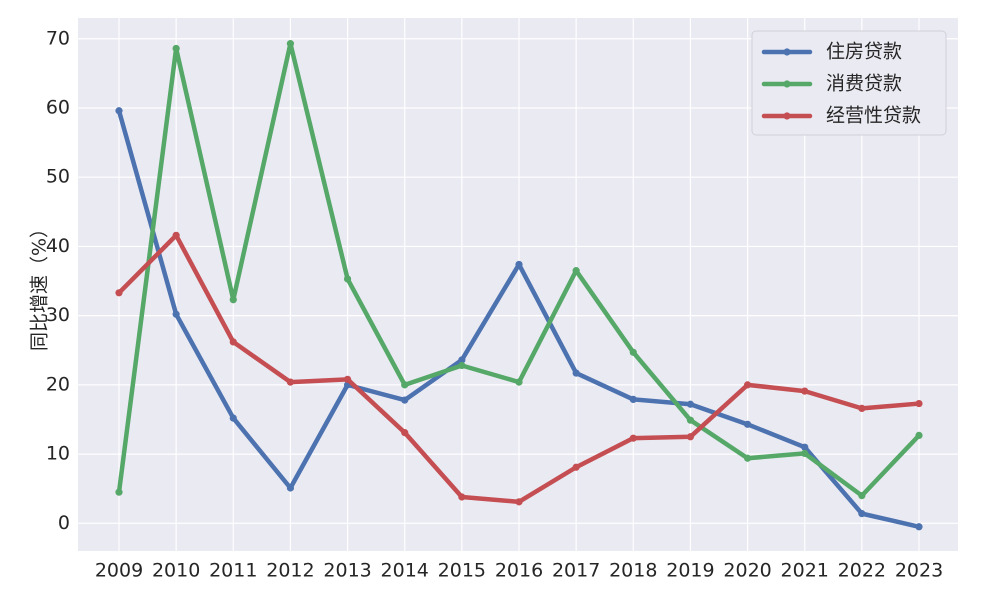 This screenshot has width=987, height=596. I want to click on legend-label: 住房贷款, so click(864, 52).